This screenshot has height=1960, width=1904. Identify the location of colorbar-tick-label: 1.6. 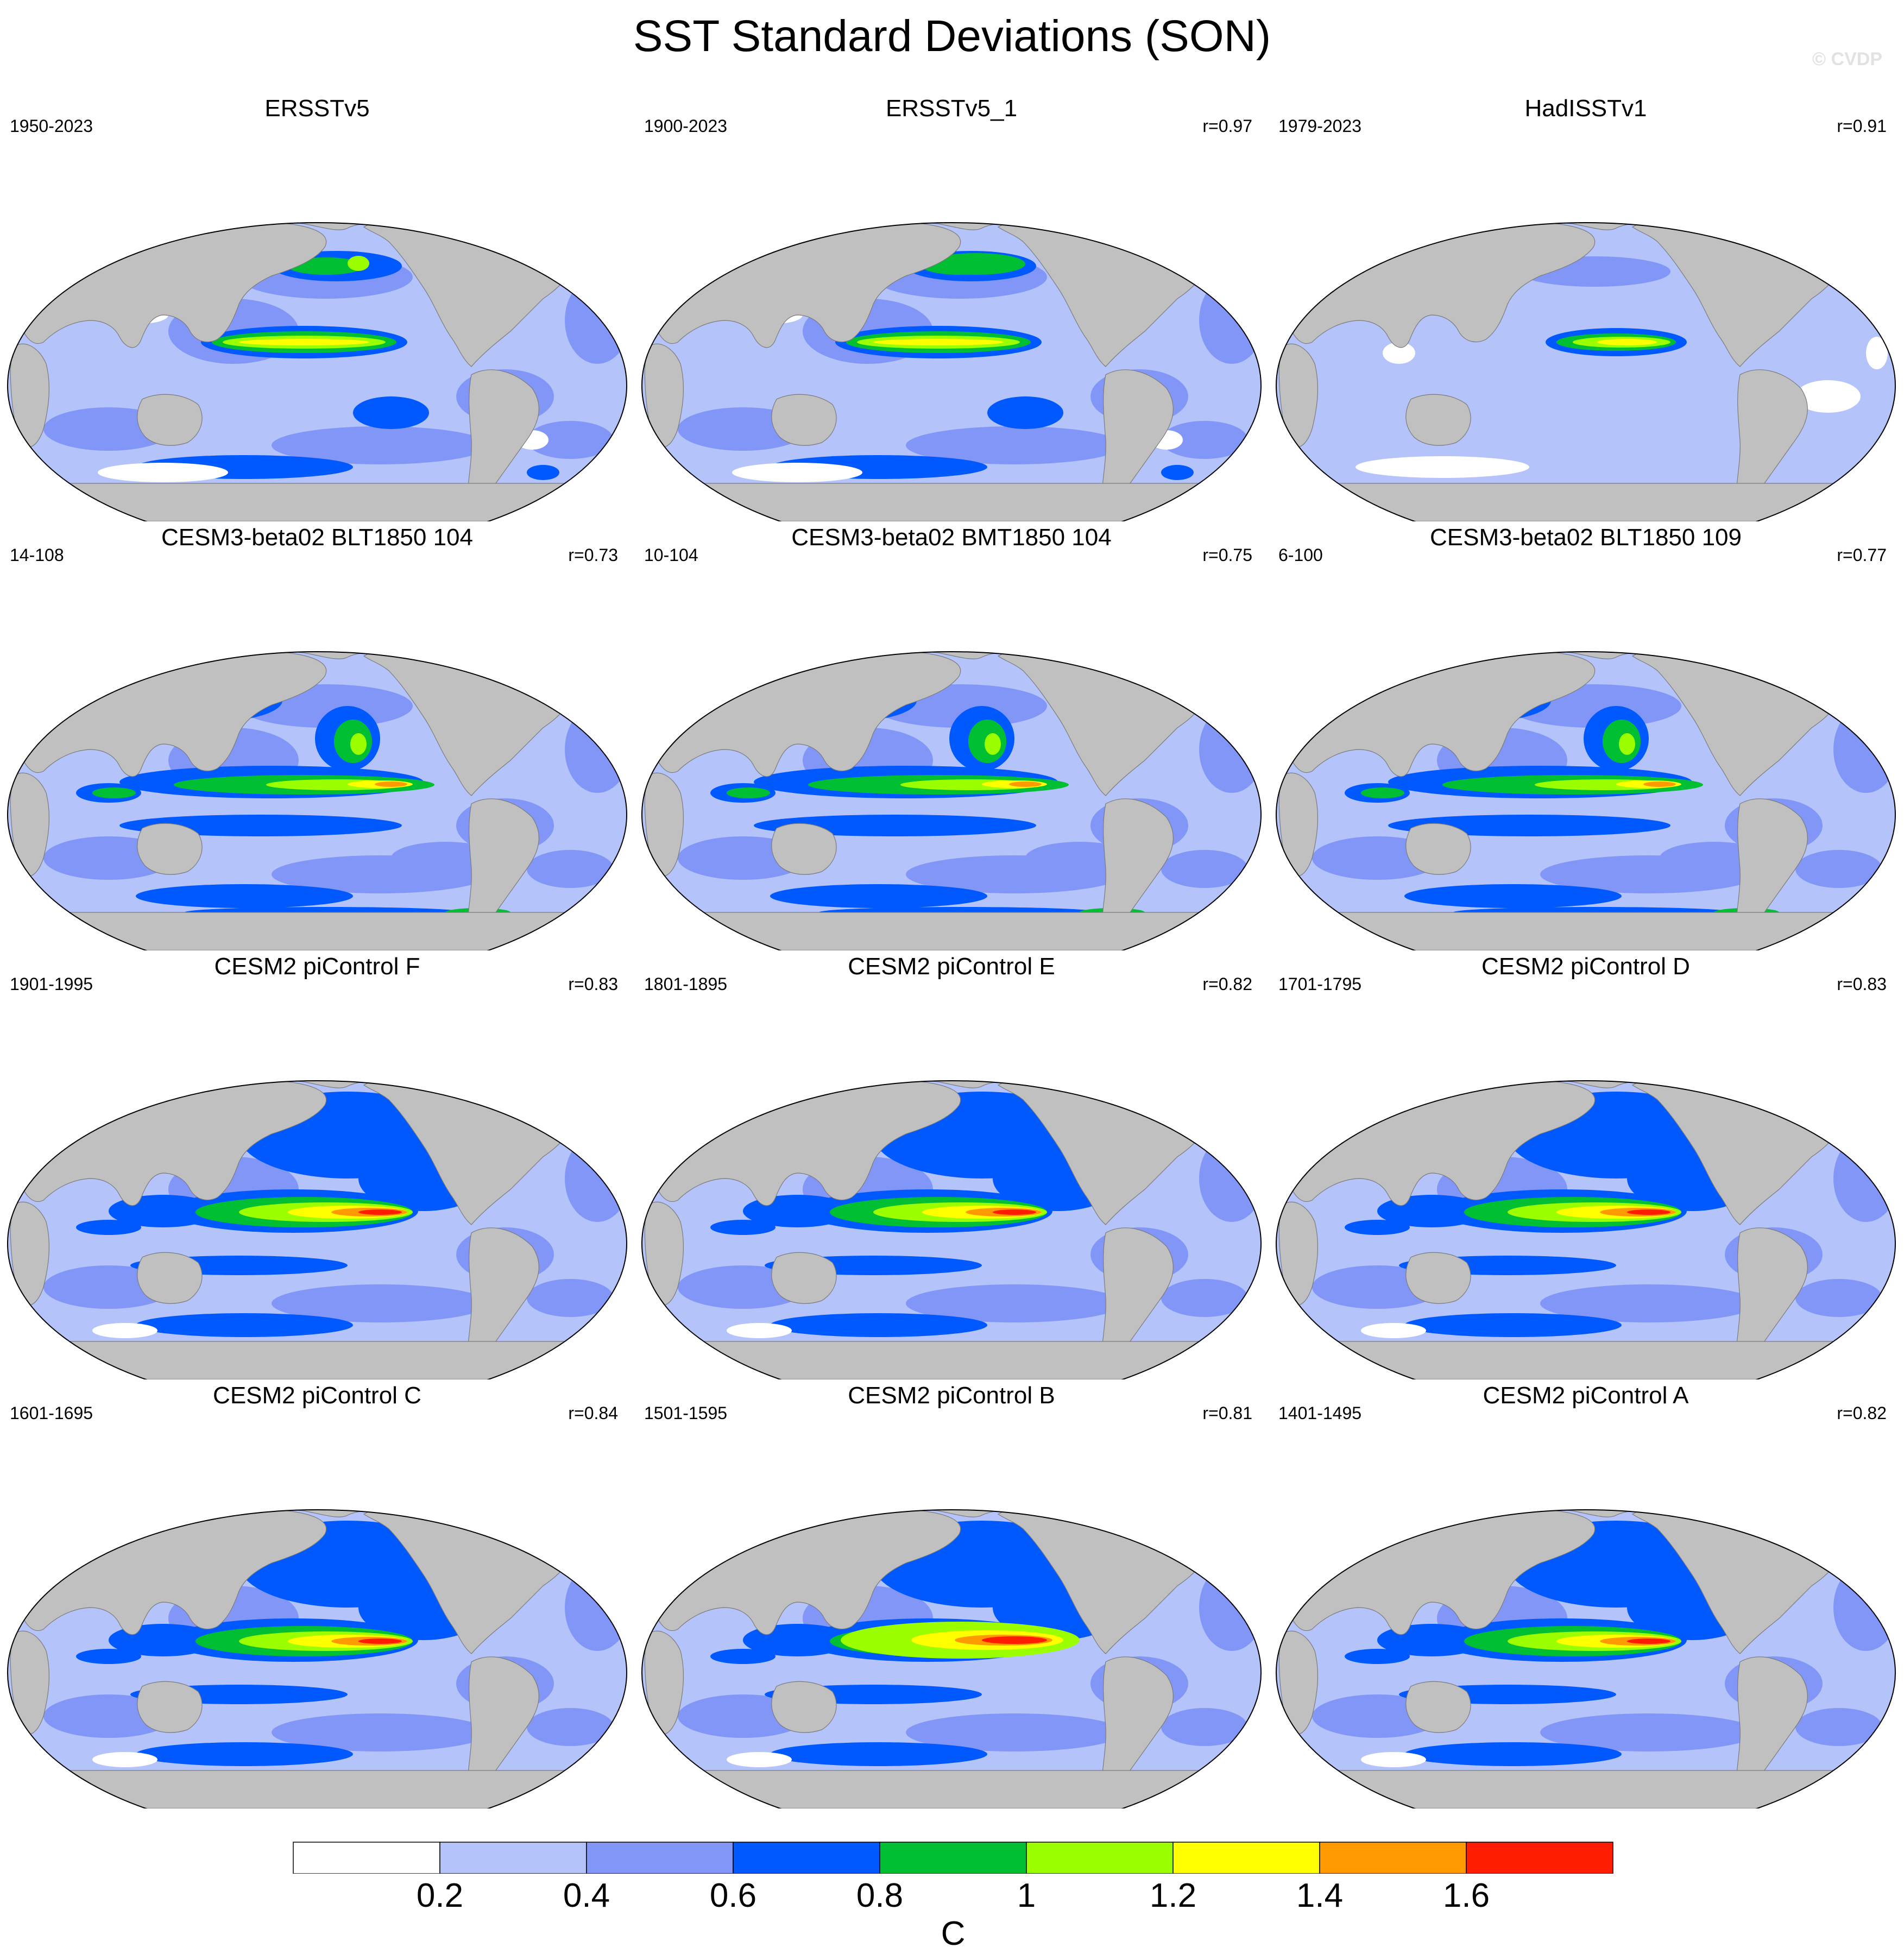
(1466, 1895).